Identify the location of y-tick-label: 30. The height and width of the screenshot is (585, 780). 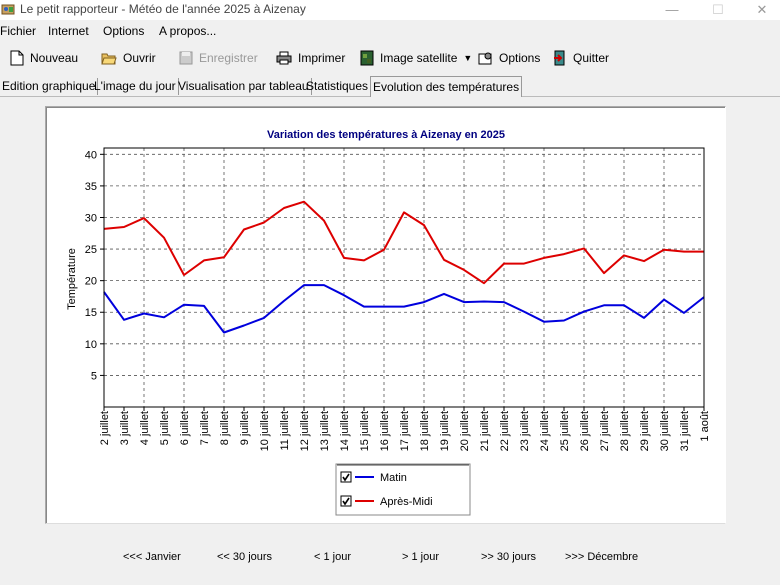
(91, 218).